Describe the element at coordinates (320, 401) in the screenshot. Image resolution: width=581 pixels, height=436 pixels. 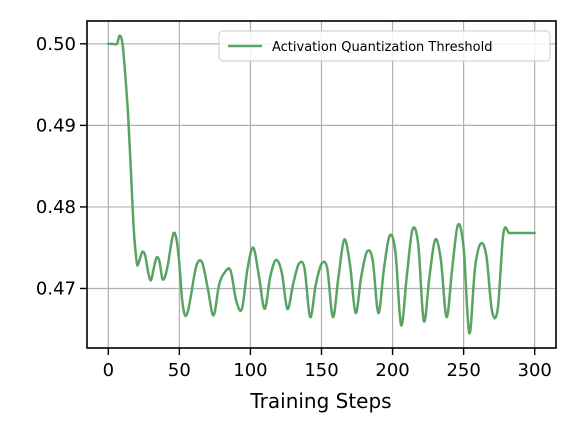
I see `x-axis-title: Training Steps` at that location.